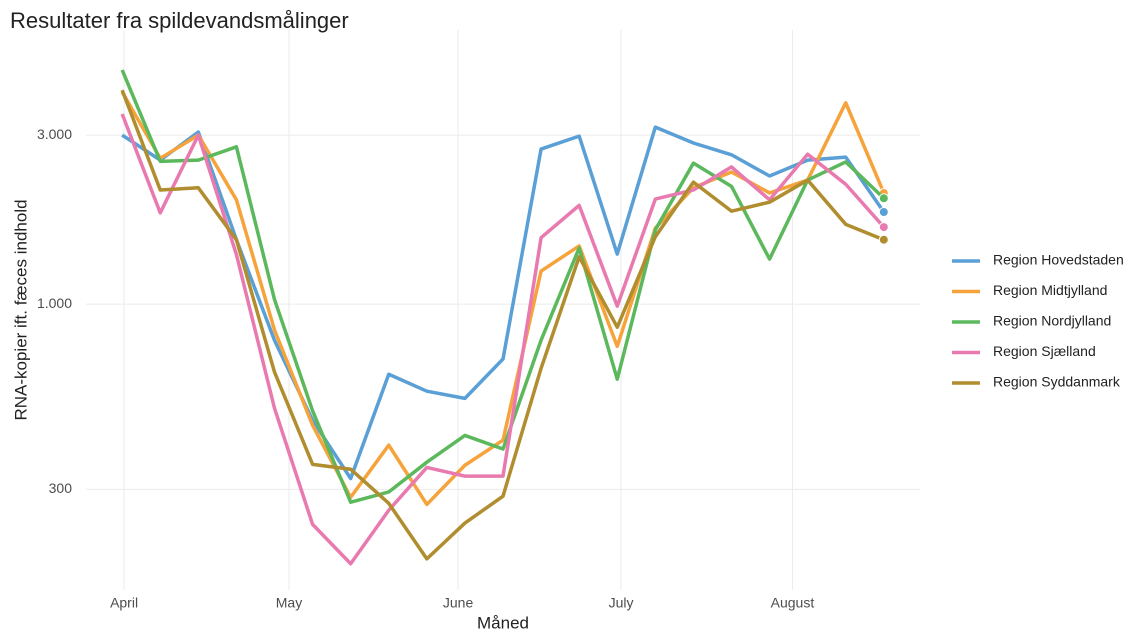 Image resolution: width=1138 pixels, height=633 pixels. I want to click on legend-label: Region Hovedstaden, so click(1058, 260).